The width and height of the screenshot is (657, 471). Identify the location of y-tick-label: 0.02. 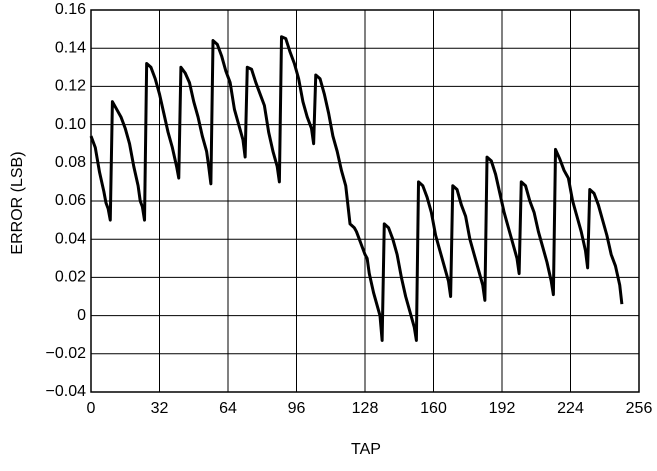
(70, 277).